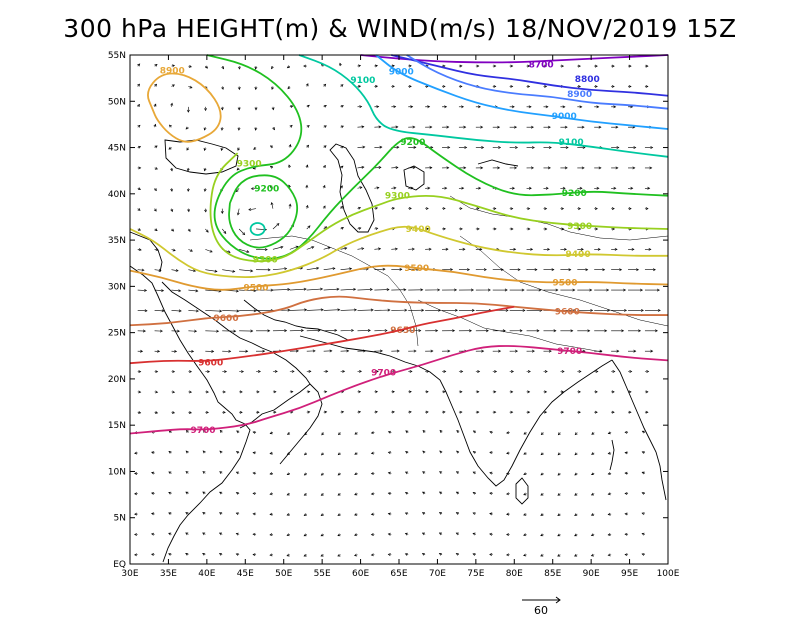 Image resolution: width=800 pixels, height=618 pixels. What do you see at coordinates (587, 80) in the screenshot?
I see `contour-label: 8800` at bounding box center [587, 80].